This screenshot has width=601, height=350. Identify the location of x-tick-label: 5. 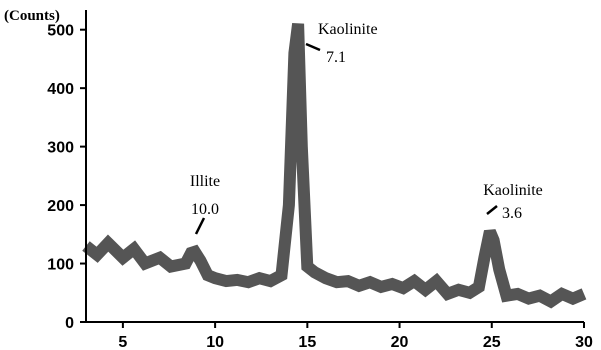
(122, 342).